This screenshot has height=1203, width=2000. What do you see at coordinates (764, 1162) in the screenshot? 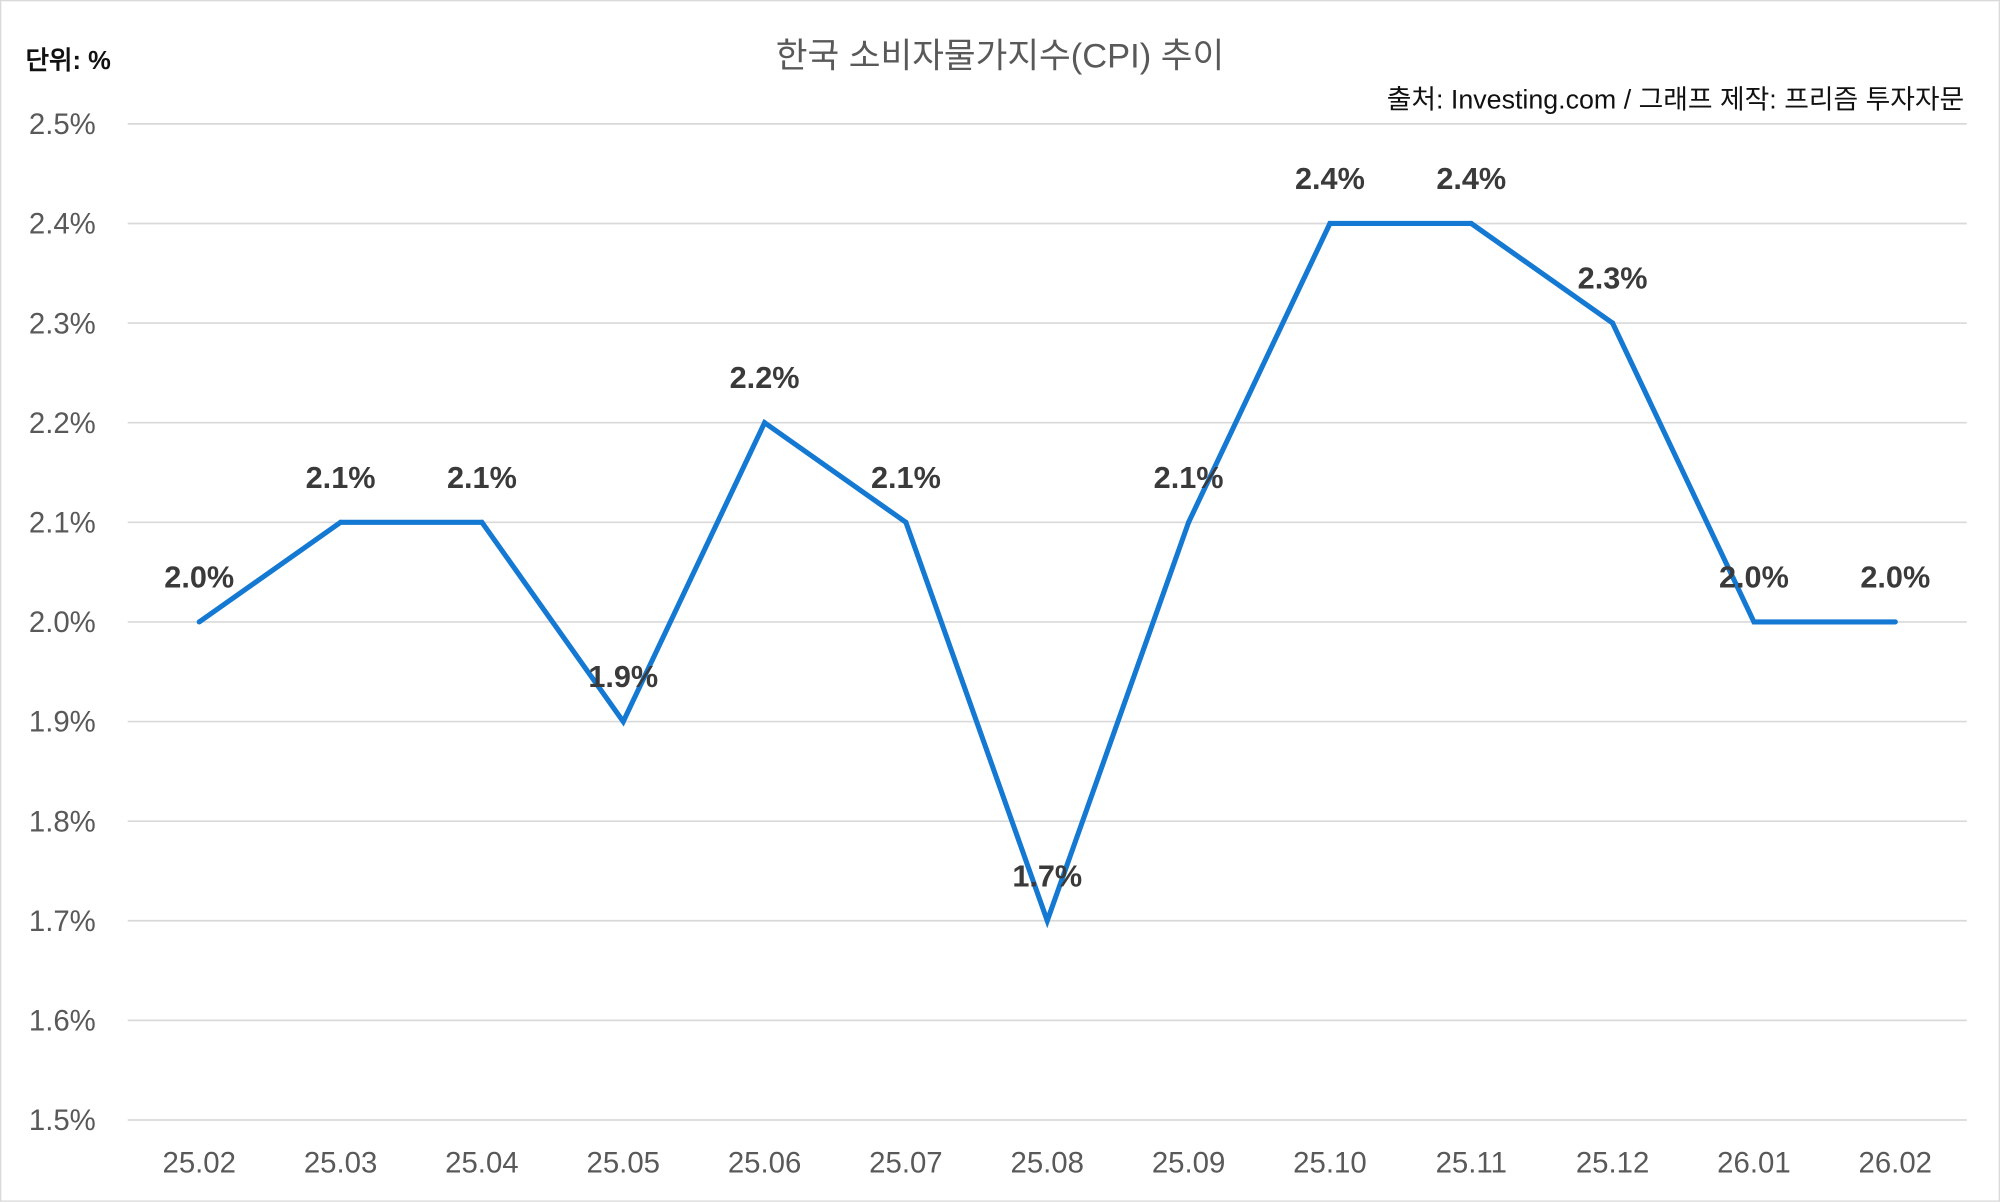
I see `x-tick-label: 25.06` at bounding box center [764, 1162].